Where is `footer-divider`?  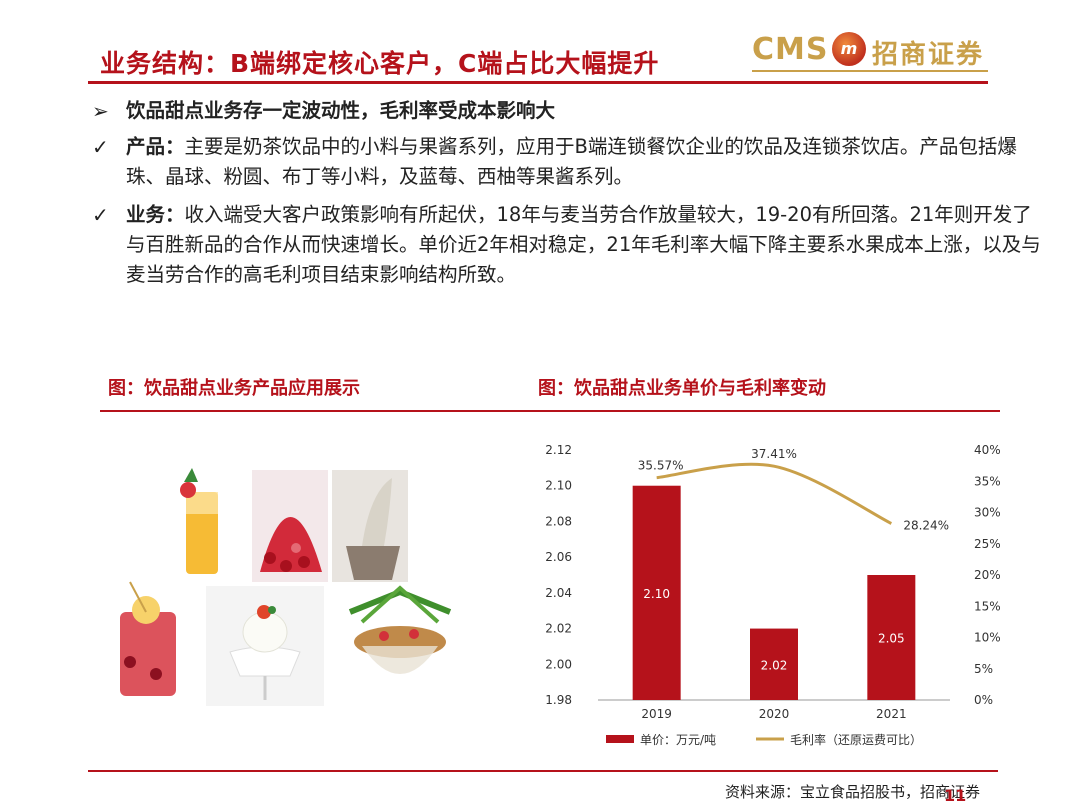
footer-divider is located at coordinates (543, 771).